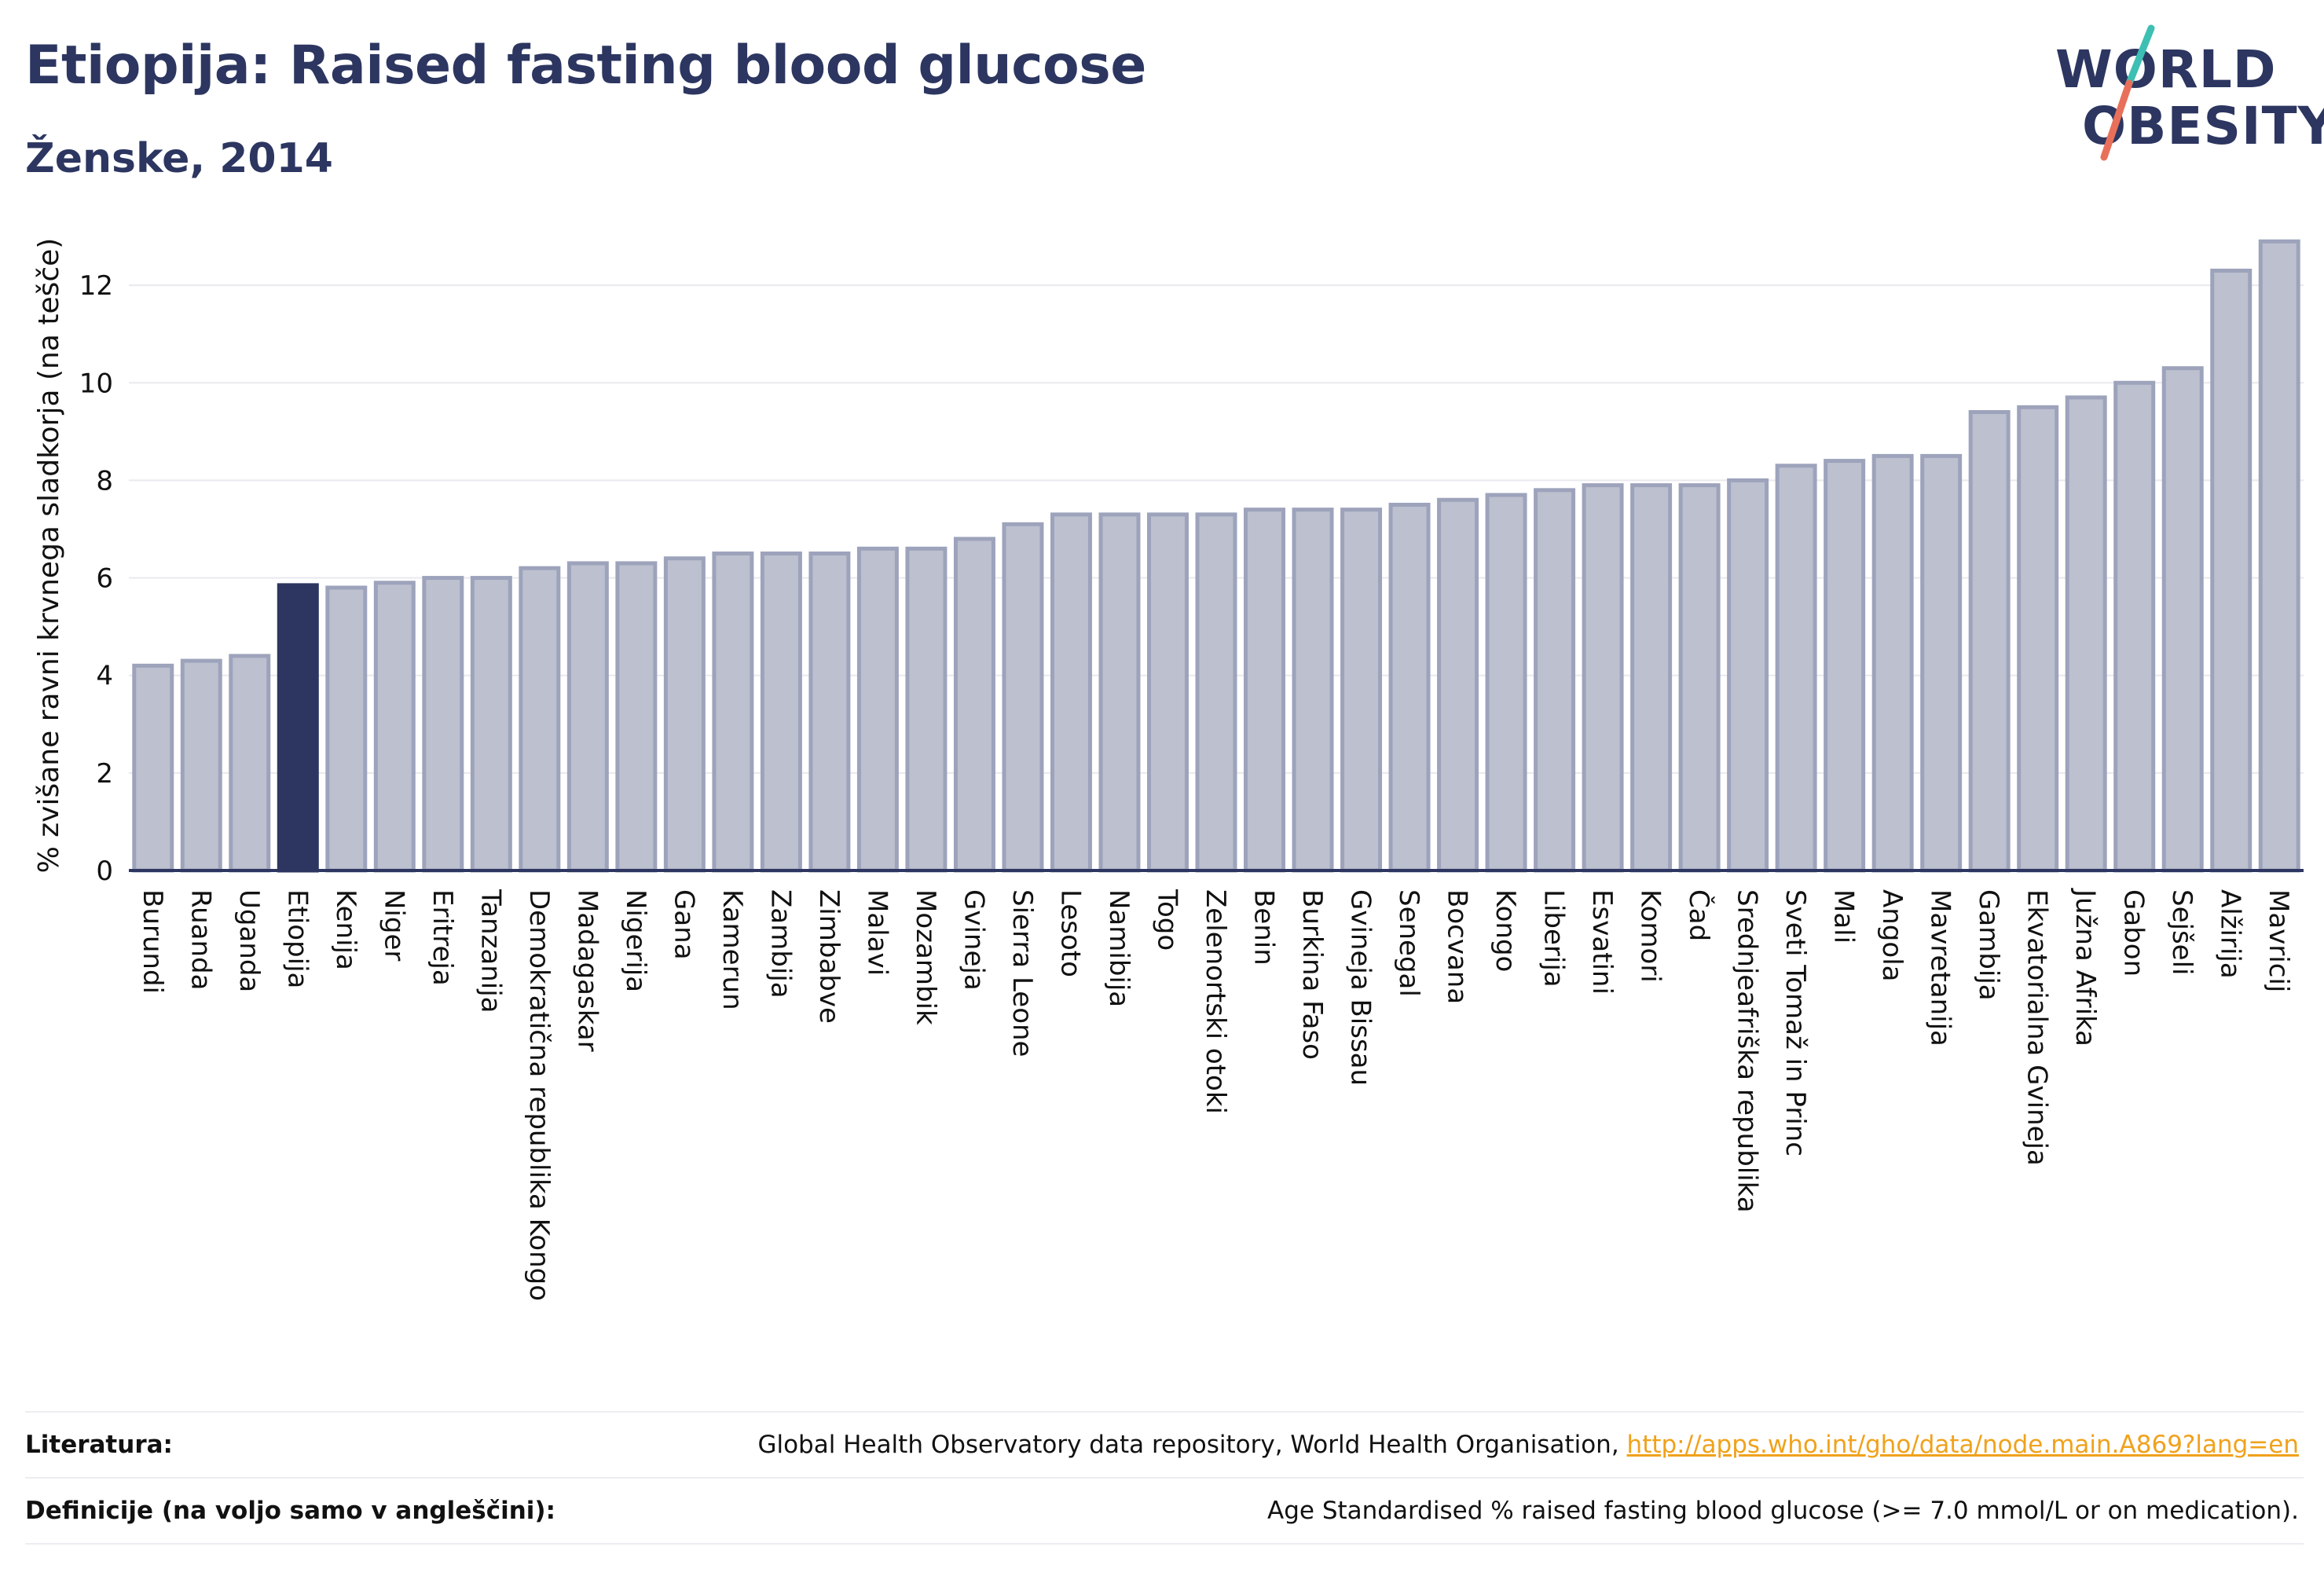 This screenshot has height=1576, width=2324. What do you see at coordinates (683, 924) in the screenshot?
I see `x-tick-label: Gana` at bounding box center [683, 924].